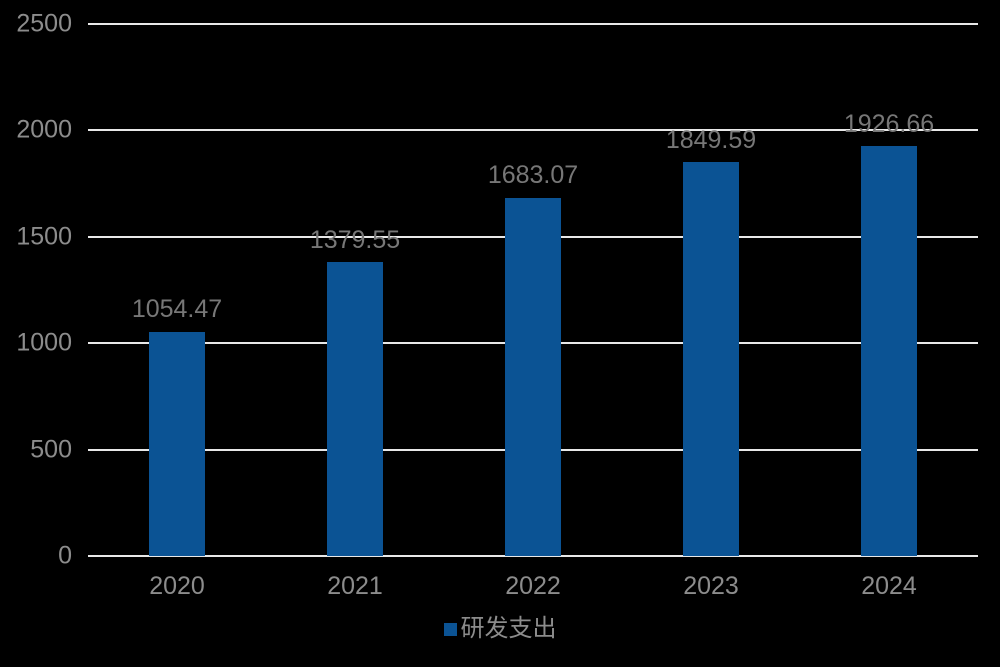 The image size is (1000, 667). What do you see at coordinates (44, 23) in the screenshot?
I see `y-axis-tick-label: 2500` at bounding box center [44, 23].